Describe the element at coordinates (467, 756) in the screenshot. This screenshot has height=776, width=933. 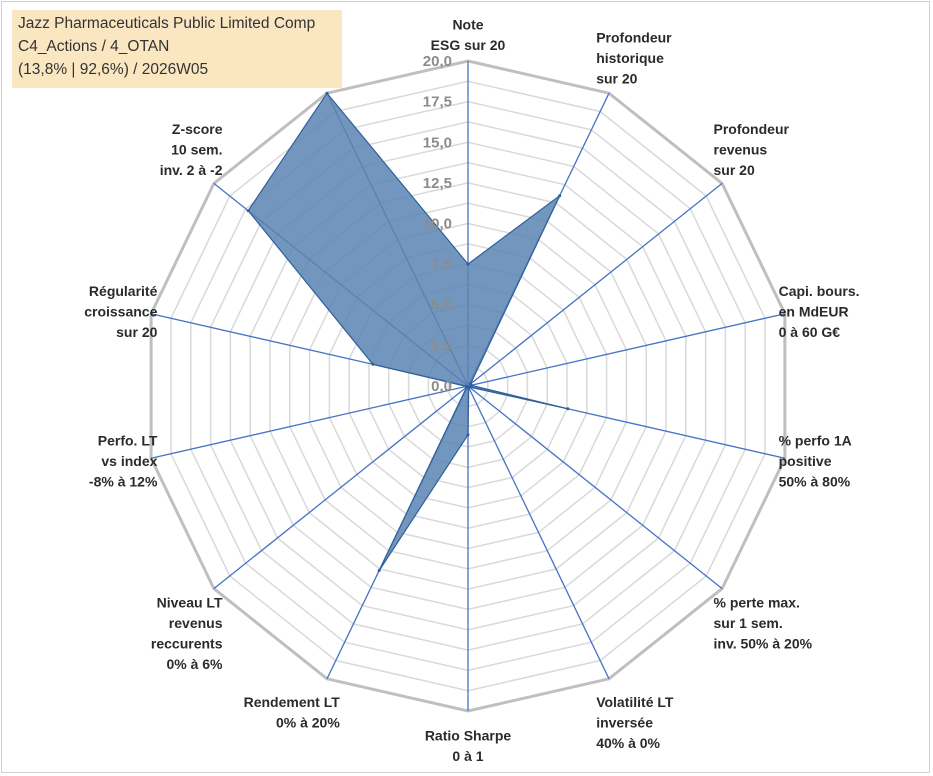
I see `category-label: 0 à 1` at that location.